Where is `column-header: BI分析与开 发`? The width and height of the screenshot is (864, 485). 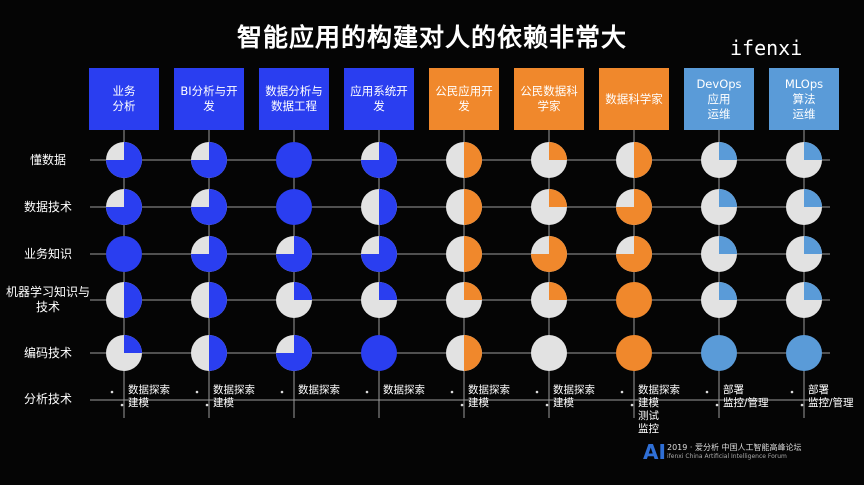 column-header: BI分析与开 发 is located at coordinates (209, 99).